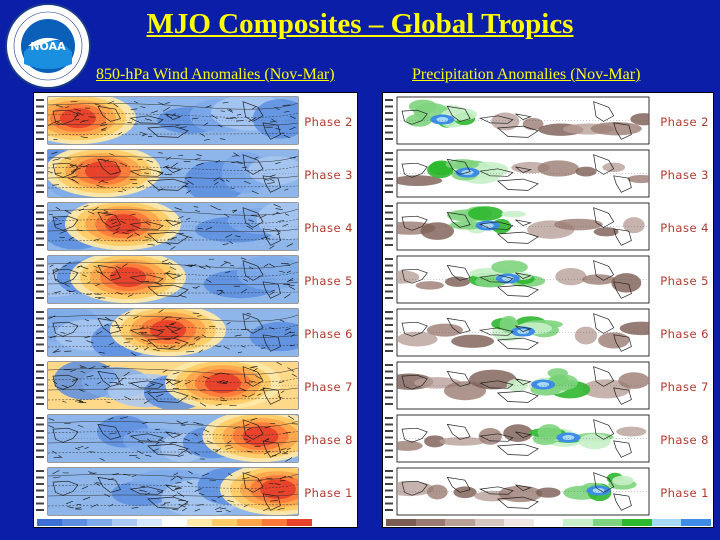 The image size is (720, 540). I want to click on logo-text: NOAA, so click(48, 46).